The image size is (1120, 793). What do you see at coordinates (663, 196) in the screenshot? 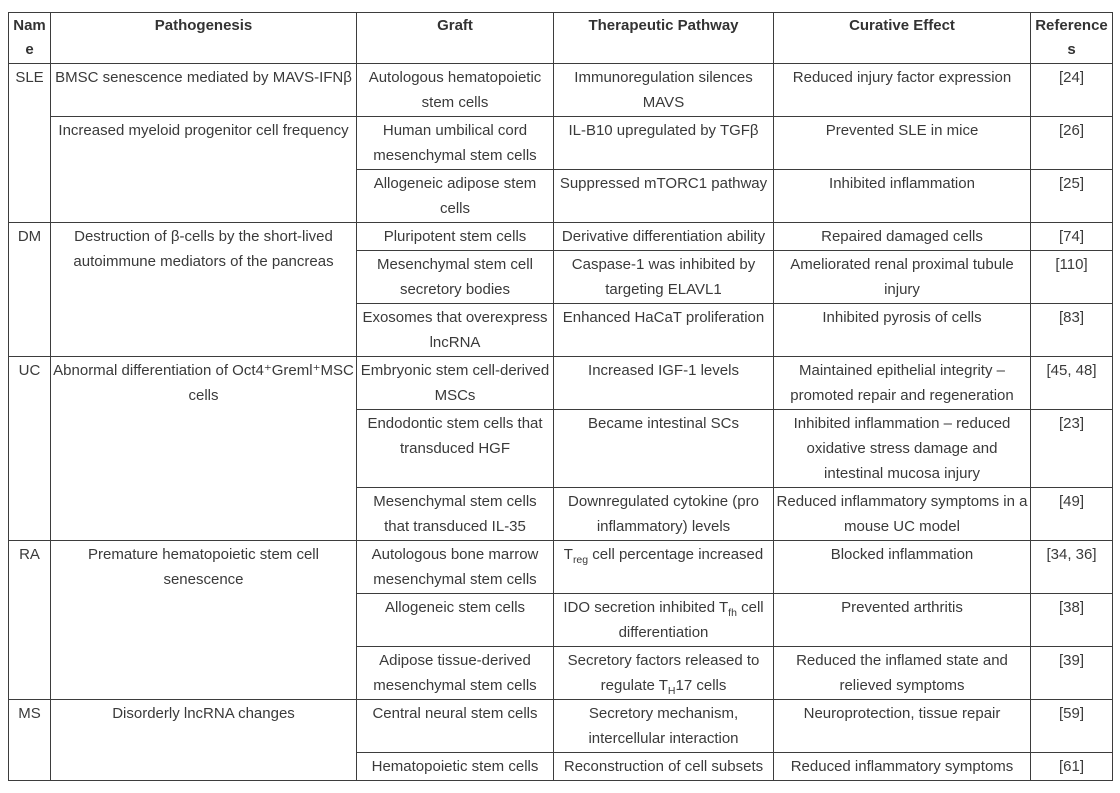
I see `cell-pathway: Suppressed mTORC1 pathway` at bounding box center [663, 196].